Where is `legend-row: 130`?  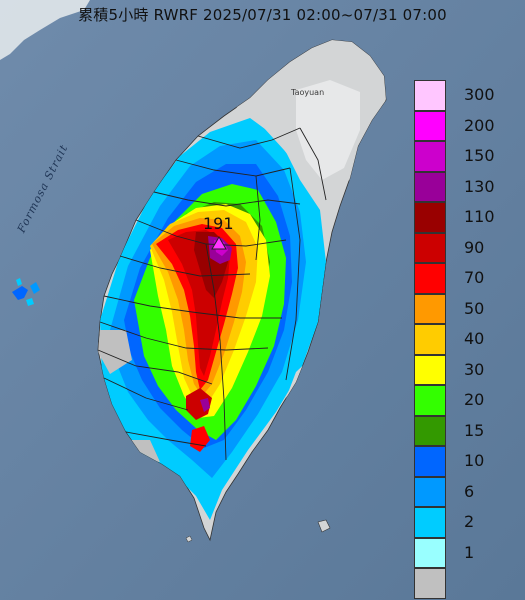
legend-row: 130 is located at coordinates (464, 186).